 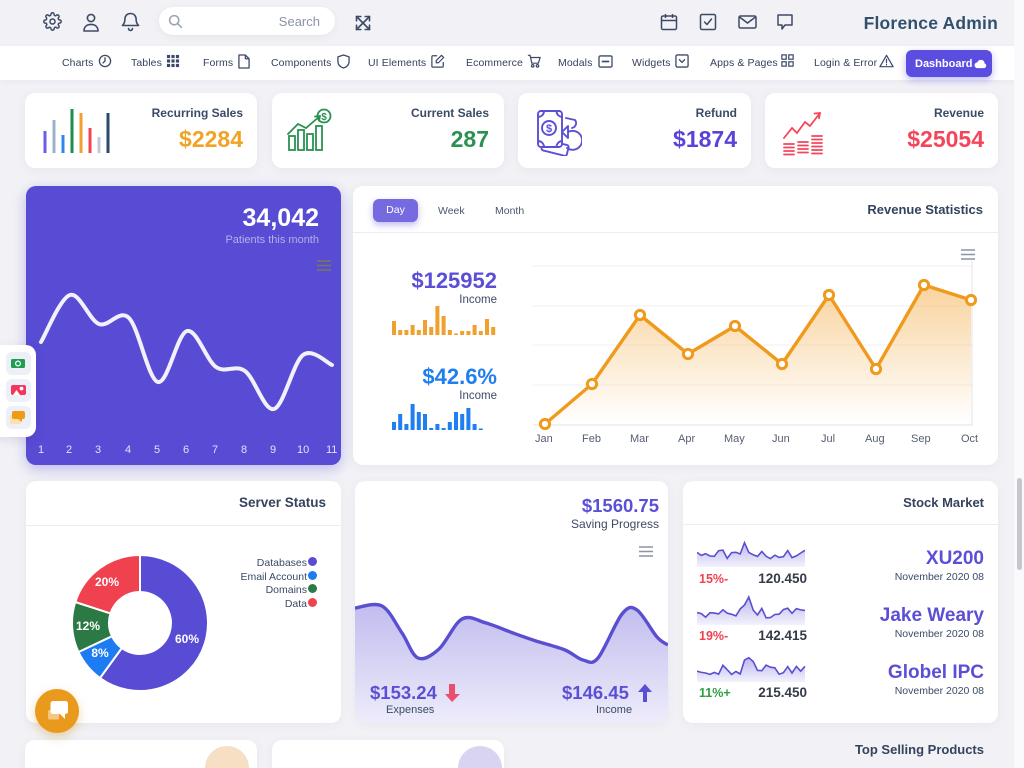 What do you see at coordinates (187, 639) in the screenshot?
I see `svg-text: 60%` at bounding box center [187, 639].